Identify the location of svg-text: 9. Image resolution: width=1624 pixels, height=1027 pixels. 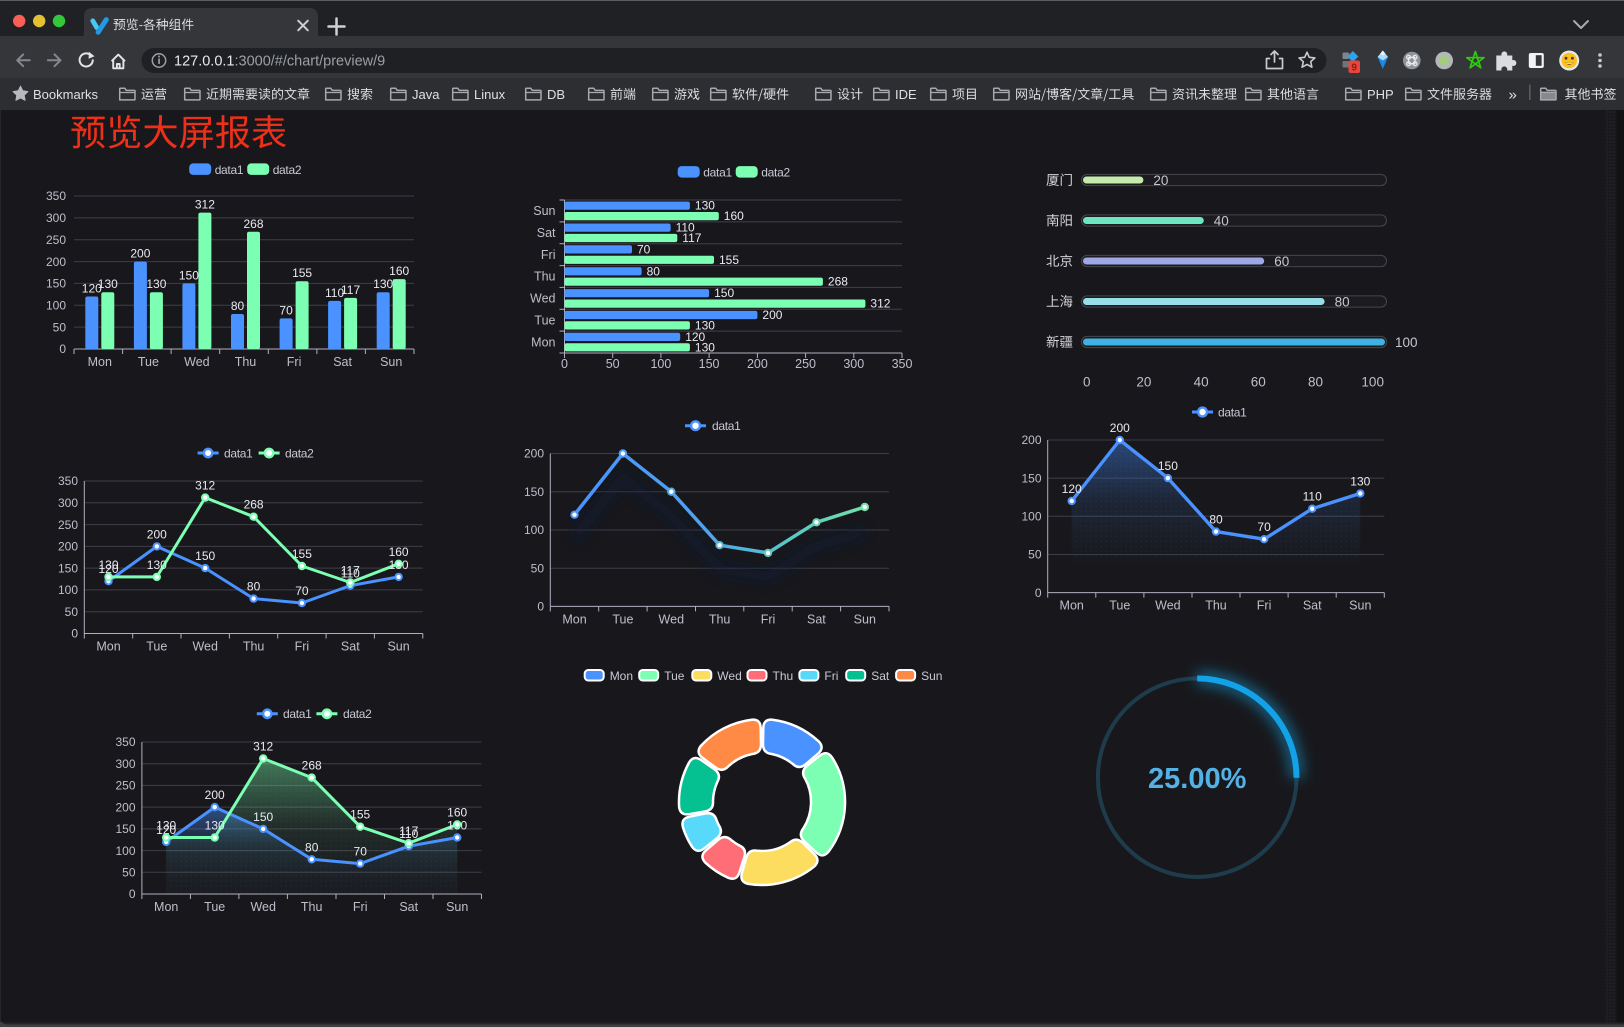
(1354, 68).